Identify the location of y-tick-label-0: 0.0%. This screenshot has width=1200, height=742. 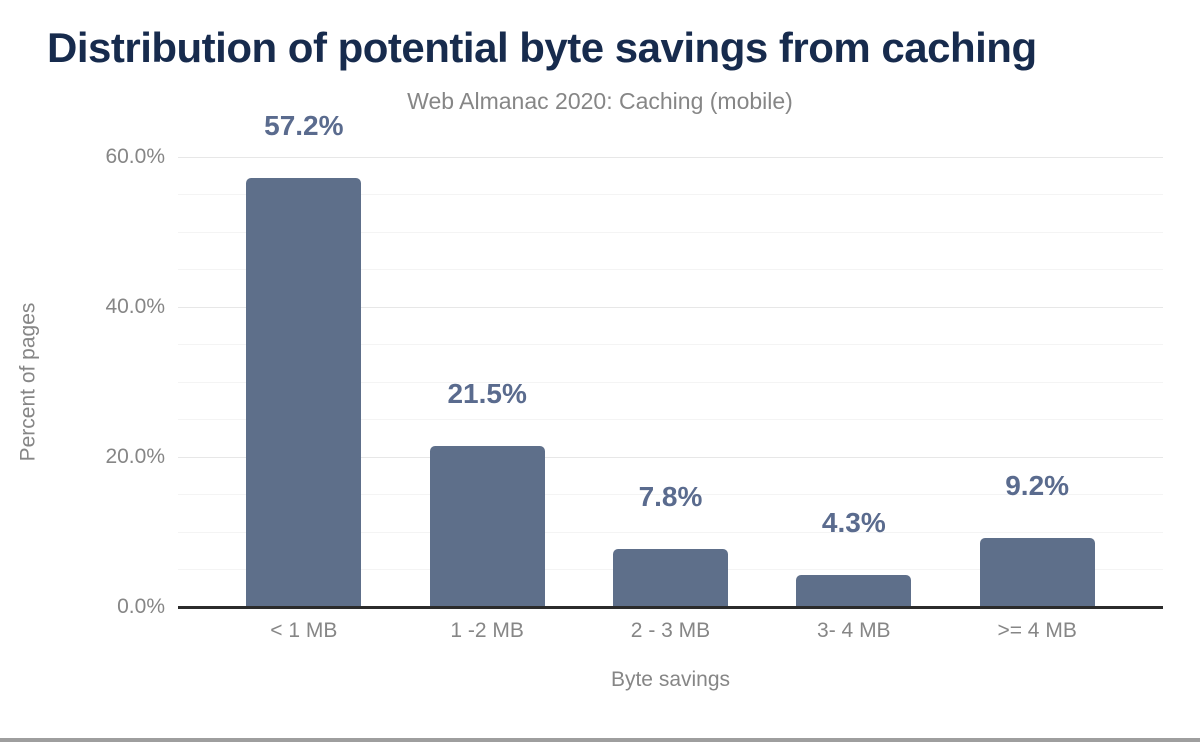
(141, 606).